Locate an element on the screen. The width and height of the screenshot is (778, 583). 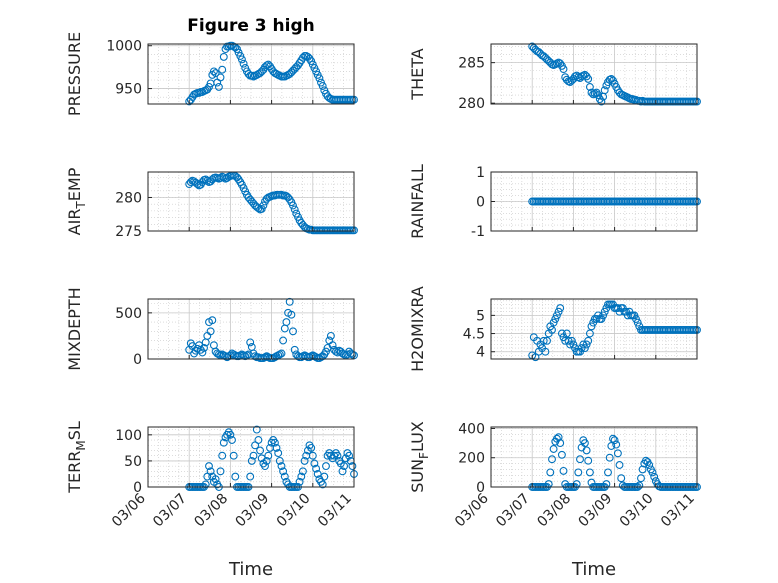
y-tick-label: 4 is located at coordinates (480, 353).